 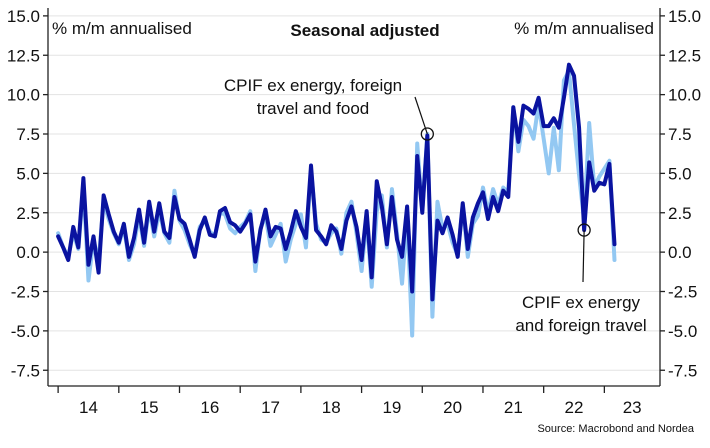 I want to click on x-tick-label: 16, so click(x=209, y=407).